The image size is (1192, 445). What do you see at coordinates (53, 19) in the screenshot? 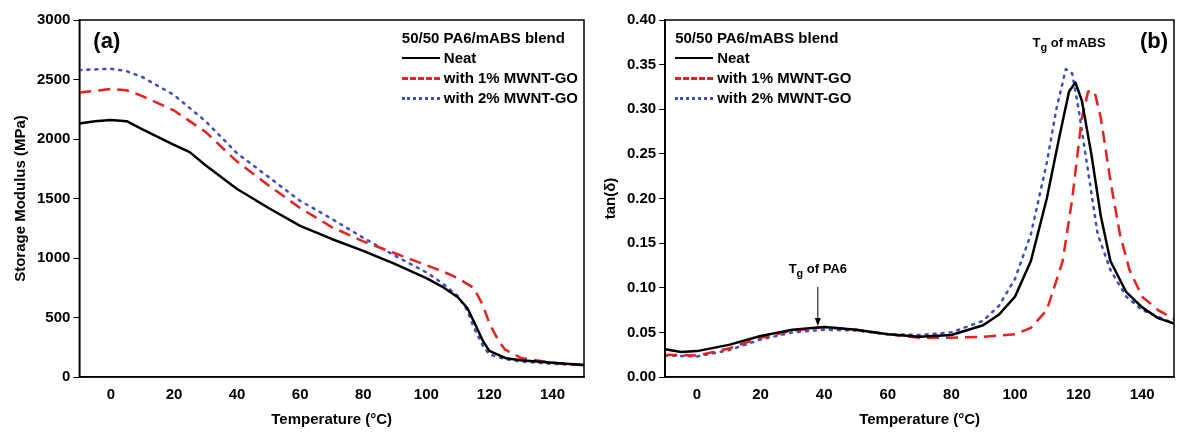
I see `y-tick-label: 3000` at bounding box center [53, 19].